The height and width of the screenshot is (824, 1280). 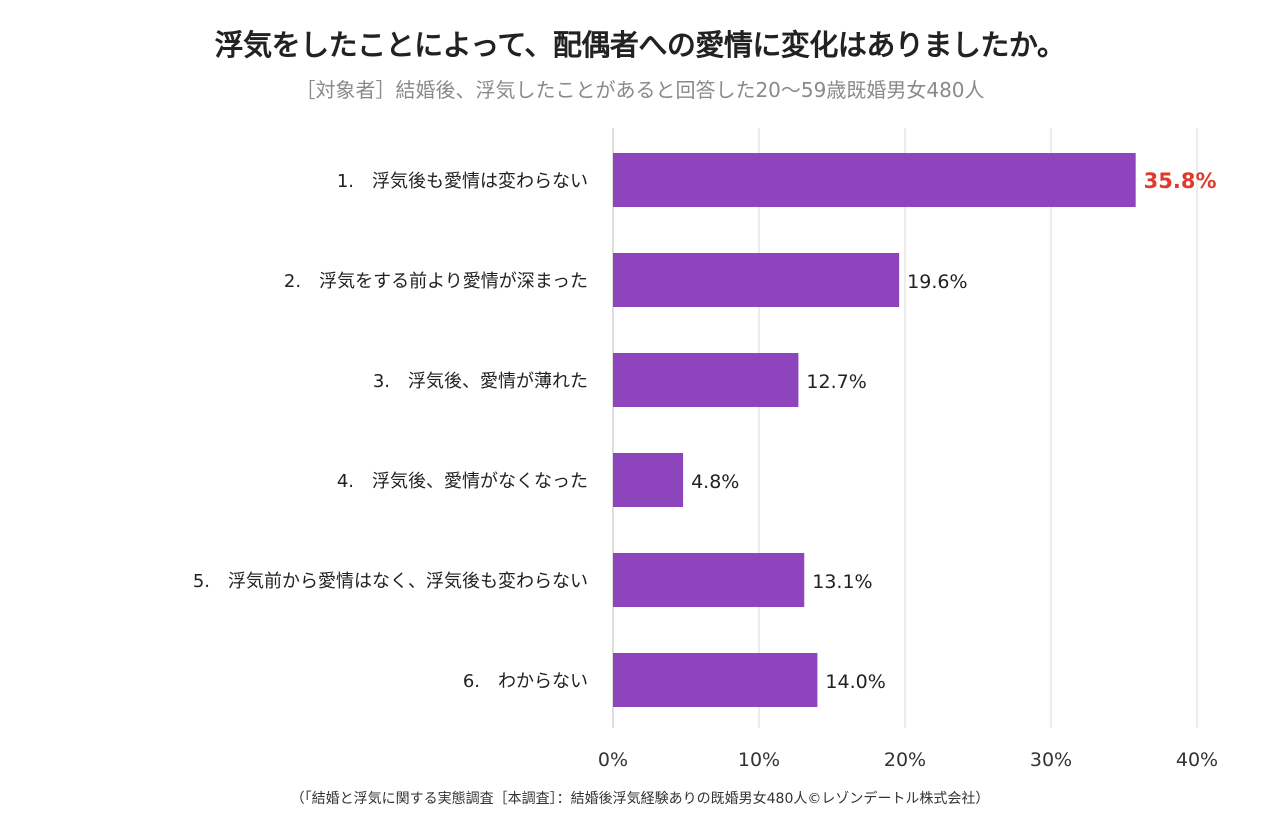 I want to click on x-tick-label: 30%, so click(x=1051, y=760).